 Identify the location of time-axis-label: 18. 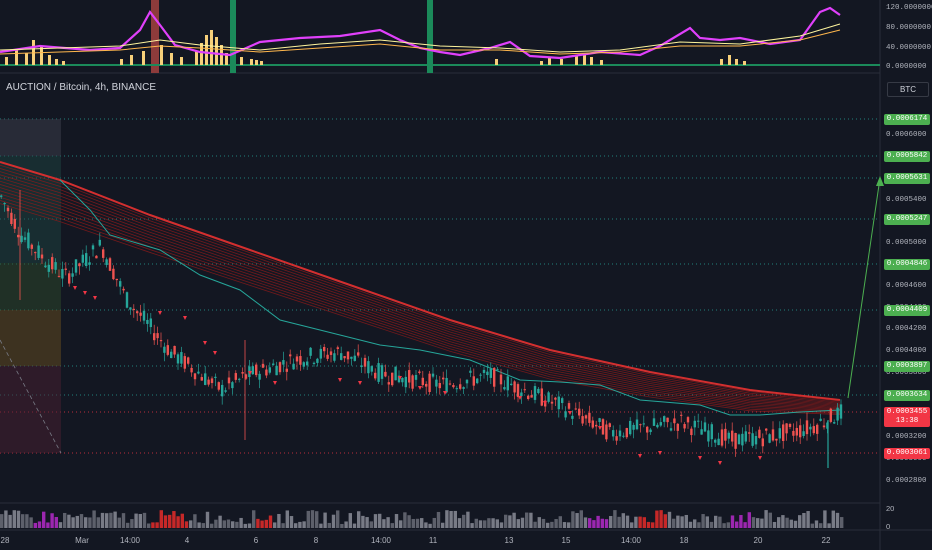
(684, 540).